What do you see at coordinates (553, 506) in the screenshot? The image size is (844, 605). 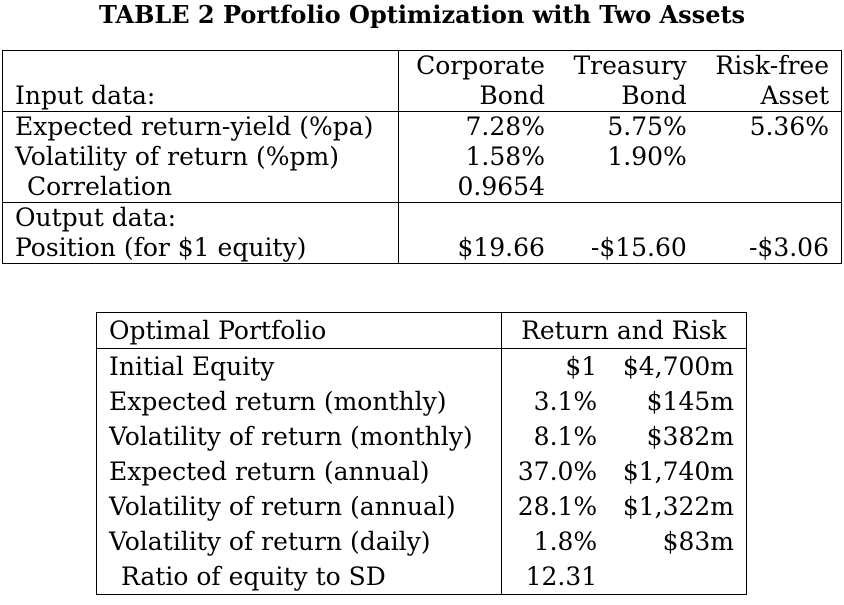 I see `cell-value: 28.1%` at bounding box center [553, 506].